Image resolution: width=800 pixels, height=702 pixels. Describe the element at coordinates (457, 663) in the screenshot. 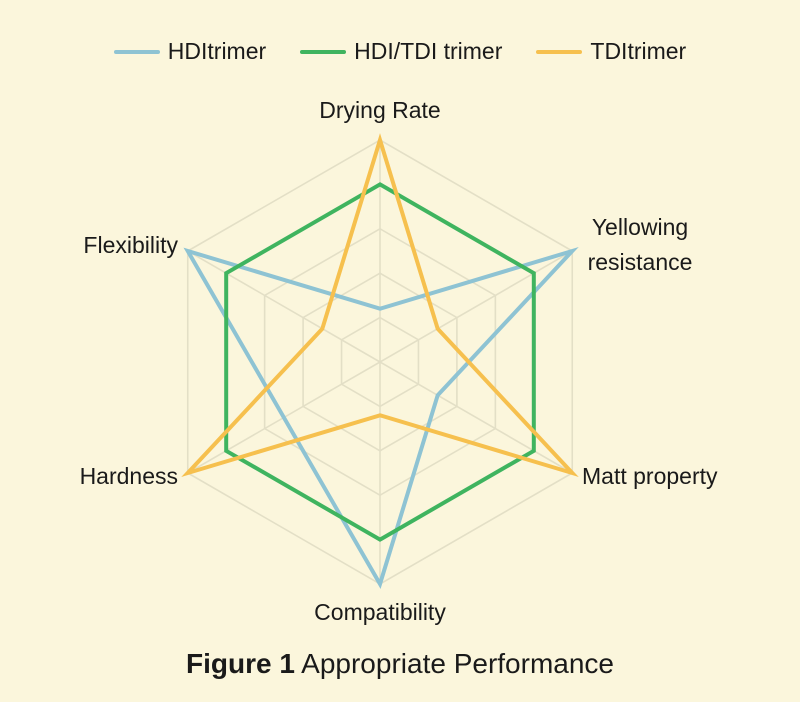

I see `figure-caption-text: Appropriate Performance` at that location.